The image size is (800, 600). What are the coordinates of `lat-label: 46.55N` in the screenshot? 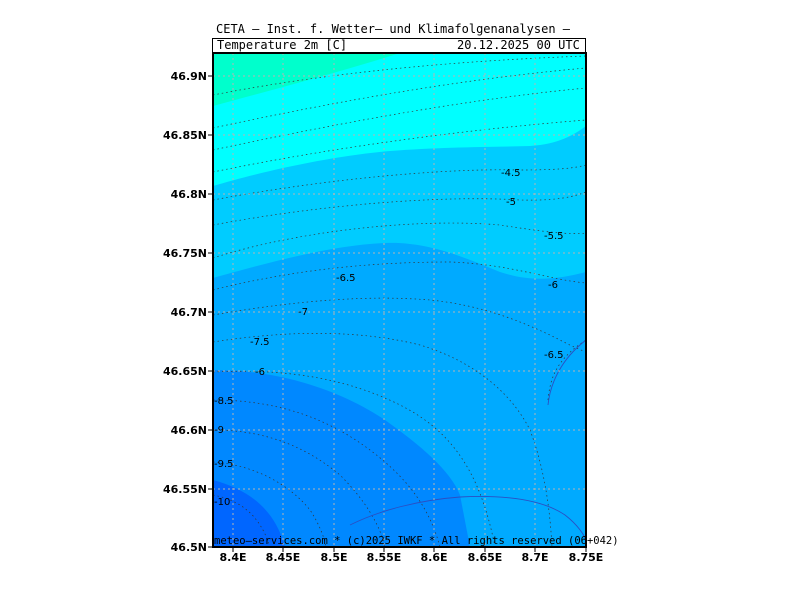 It's located at (185, 489).